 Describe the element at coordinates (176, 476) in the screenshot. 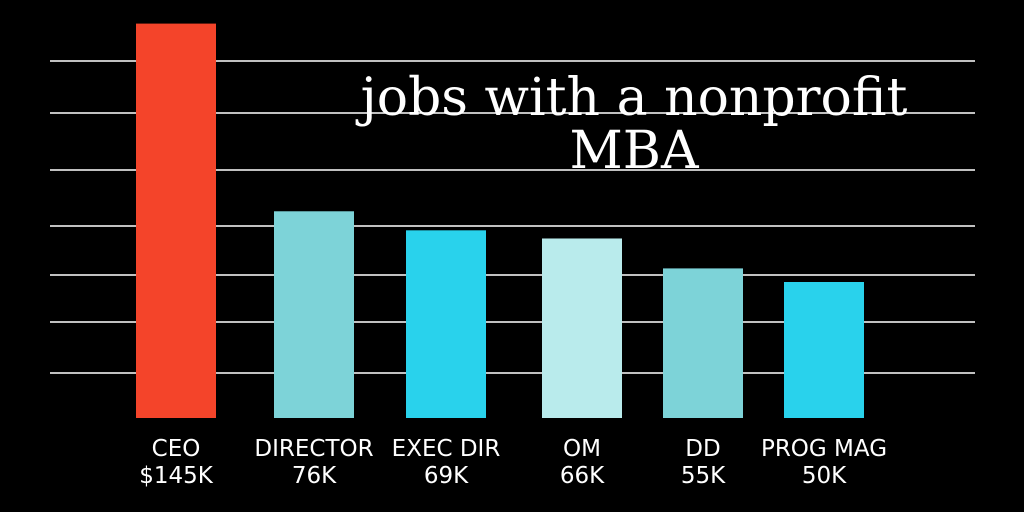

I see `value-label-ceo: $145K` at that location.